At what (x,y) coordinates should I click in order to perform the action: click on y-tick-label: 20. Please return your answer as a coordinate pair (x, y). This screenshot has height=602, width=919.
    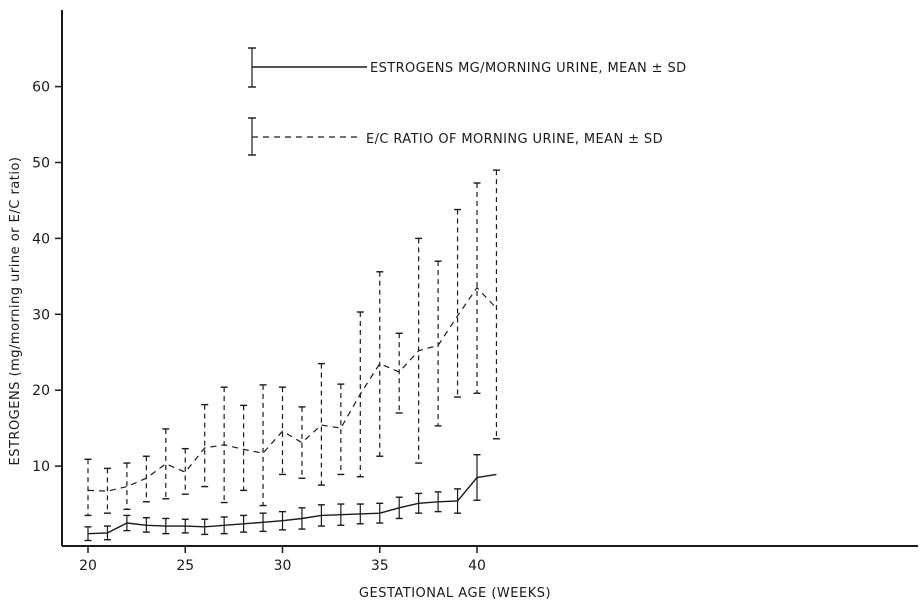
    Looking at the image, I should click on (41, 391).